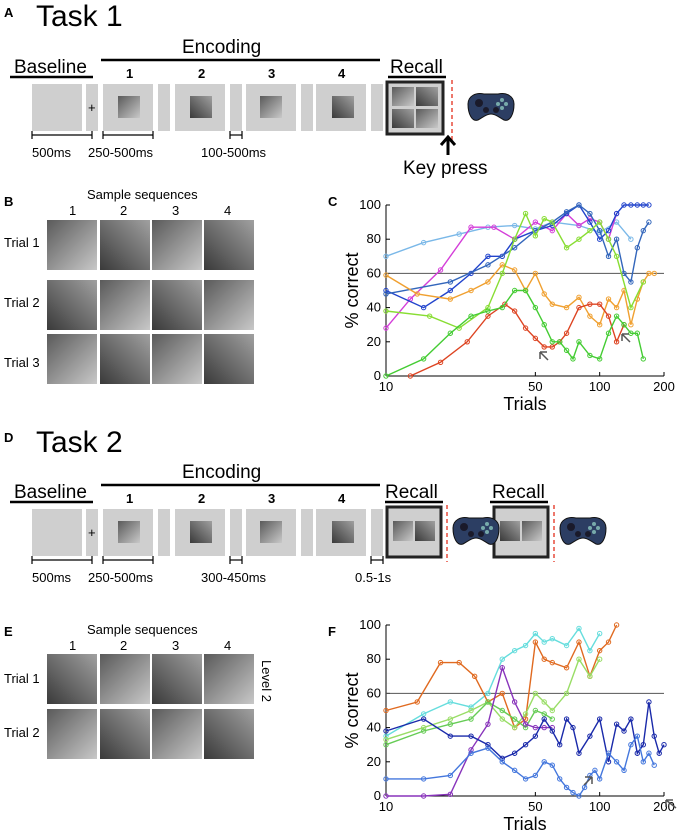 The width and height of the screenshot is (680, 839). What do you see at coordinates (271, 73) in the screenshot?
I see `task1-frame-num: 3` at bounding box center [271, 73].